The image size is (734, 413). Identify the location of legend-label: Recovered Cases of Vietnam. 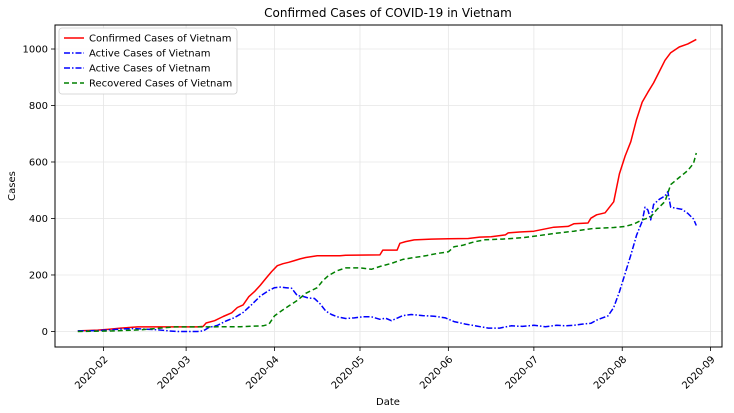
(160, 84).